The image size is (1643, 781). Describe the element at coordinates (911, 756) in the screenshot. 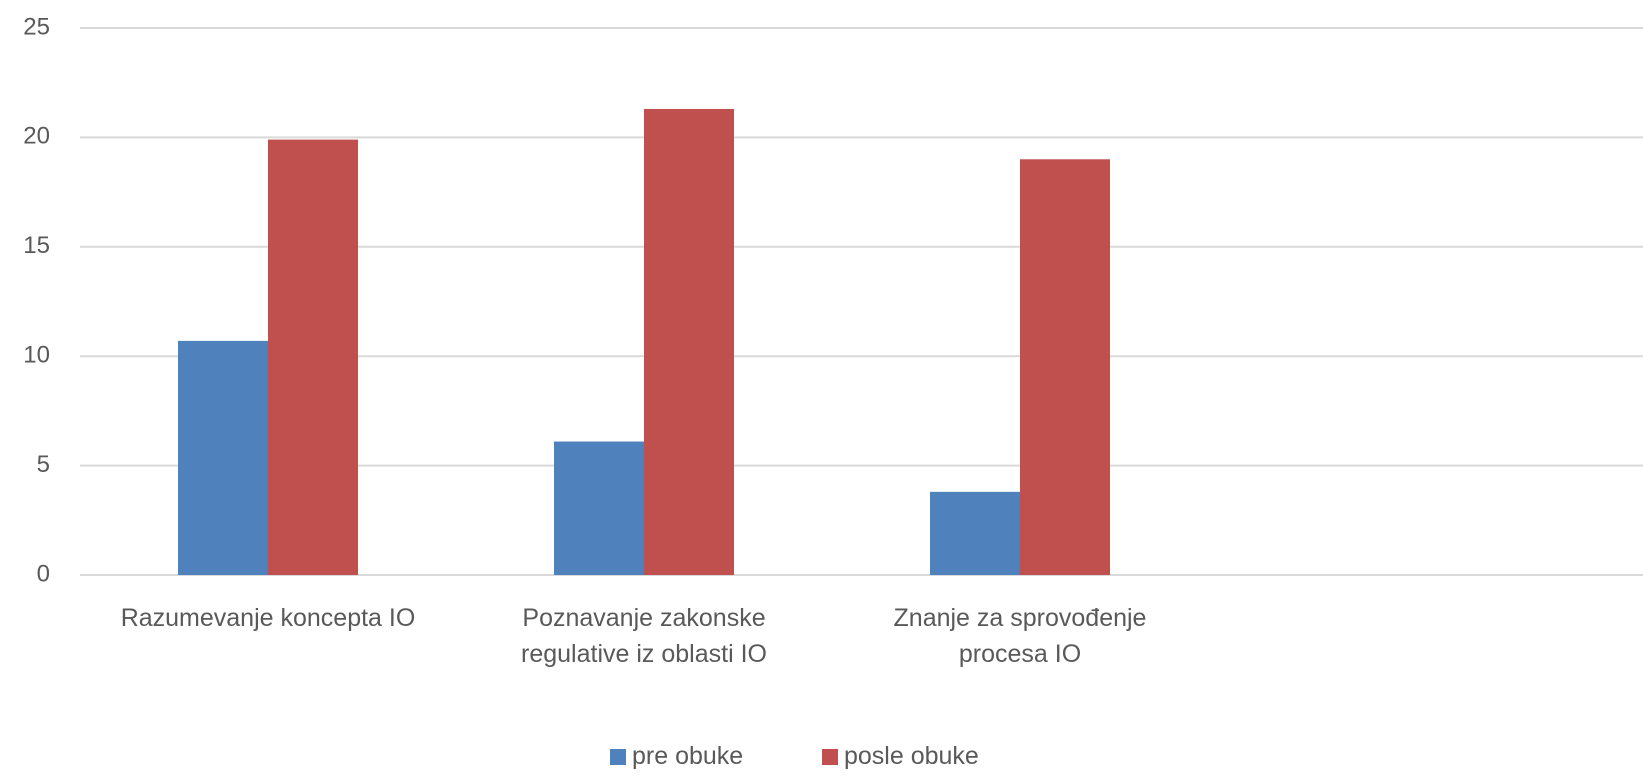

I see `legend-label: posle obuke` at that location.